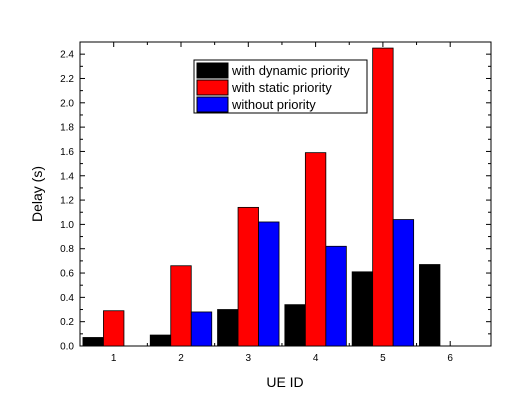  Describe the element at coordinates (212, 70) in the screenshot. I see `legend-swatch-dynamic` at that location.